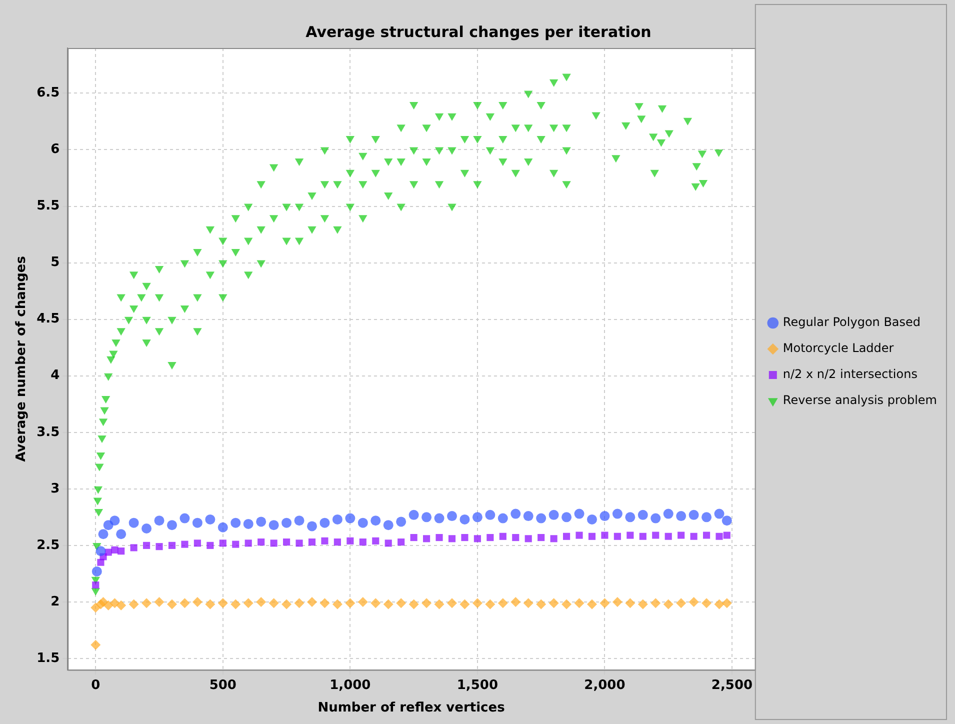 This screenshot has width=955, height=724. I want to click on y-axis-title: Average number of changes, so click(22, 359).